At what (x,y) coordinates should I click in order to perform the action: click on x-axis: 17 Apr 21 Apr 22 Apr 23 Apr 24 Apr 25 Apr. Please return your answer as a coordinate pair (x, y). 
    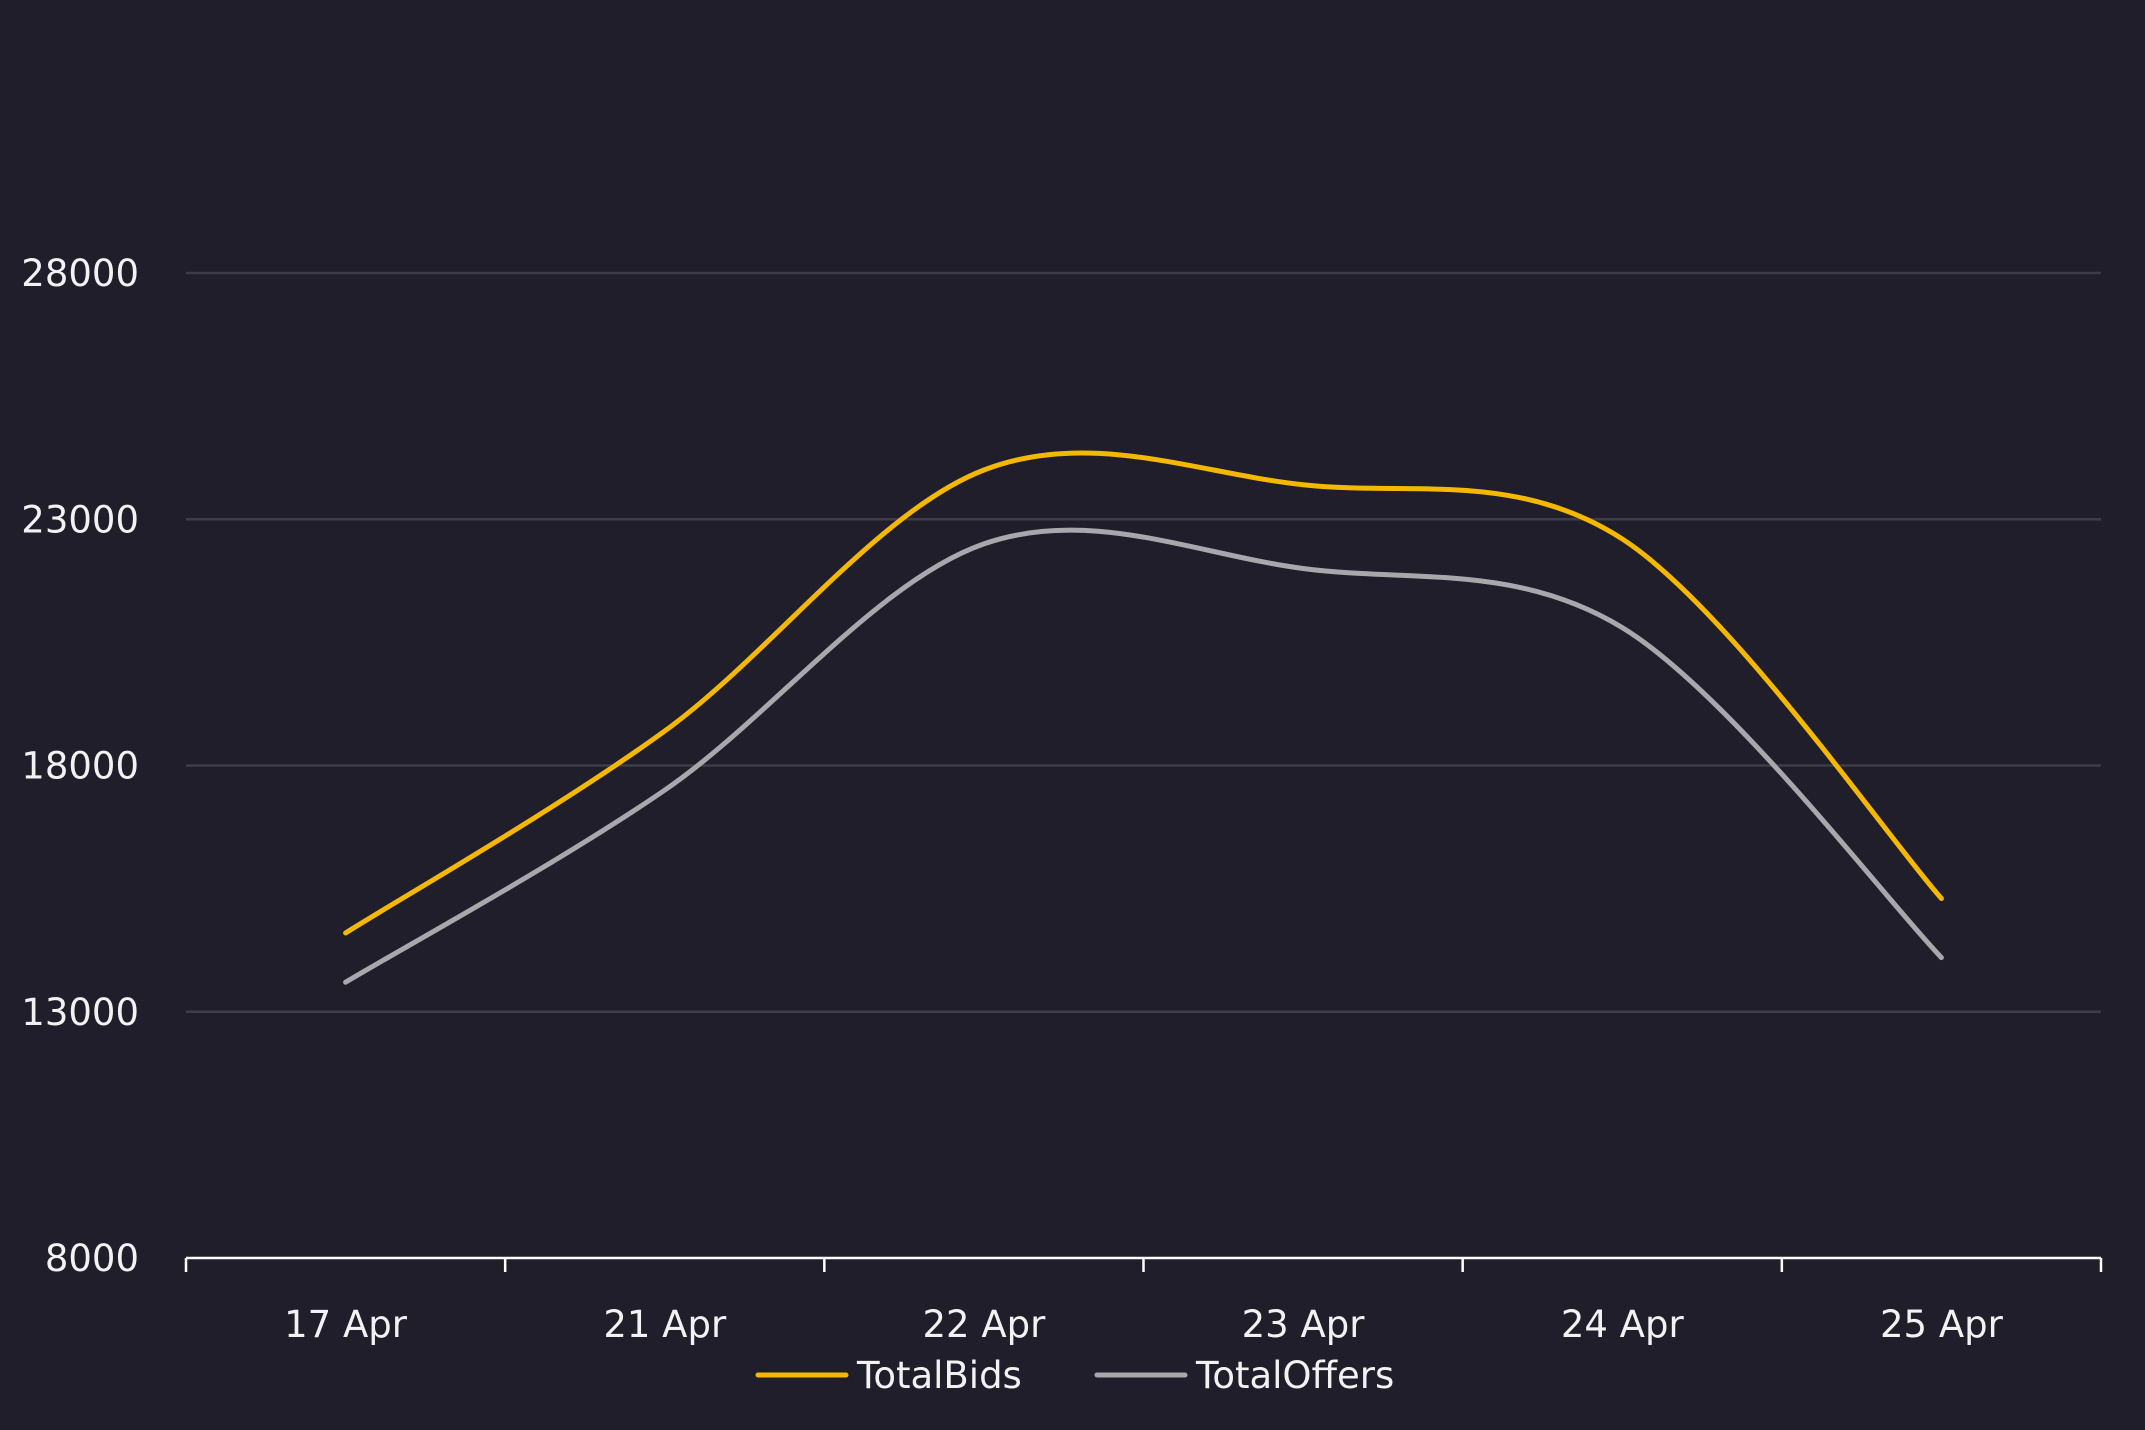
    Looking at the image, I should click on (1143, 1301).